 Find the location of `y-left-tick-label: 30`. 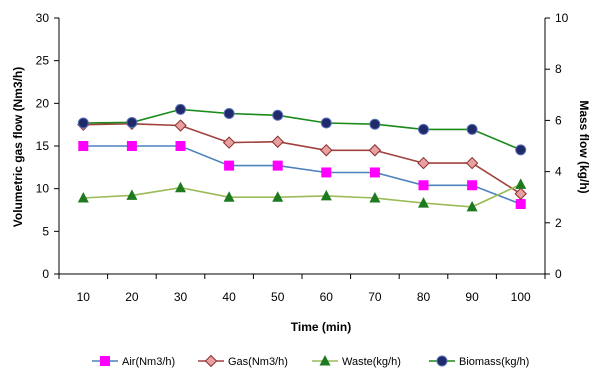

y-left-tick-label: 30 is located at coordinates (43, 18).